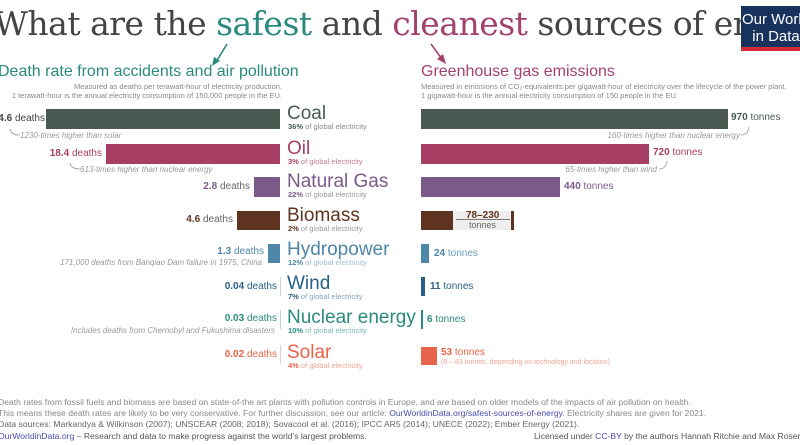 The height and width of the screenshot is (445, 800). I want to click on oil-note-arrow-icon, so click(75, 166).